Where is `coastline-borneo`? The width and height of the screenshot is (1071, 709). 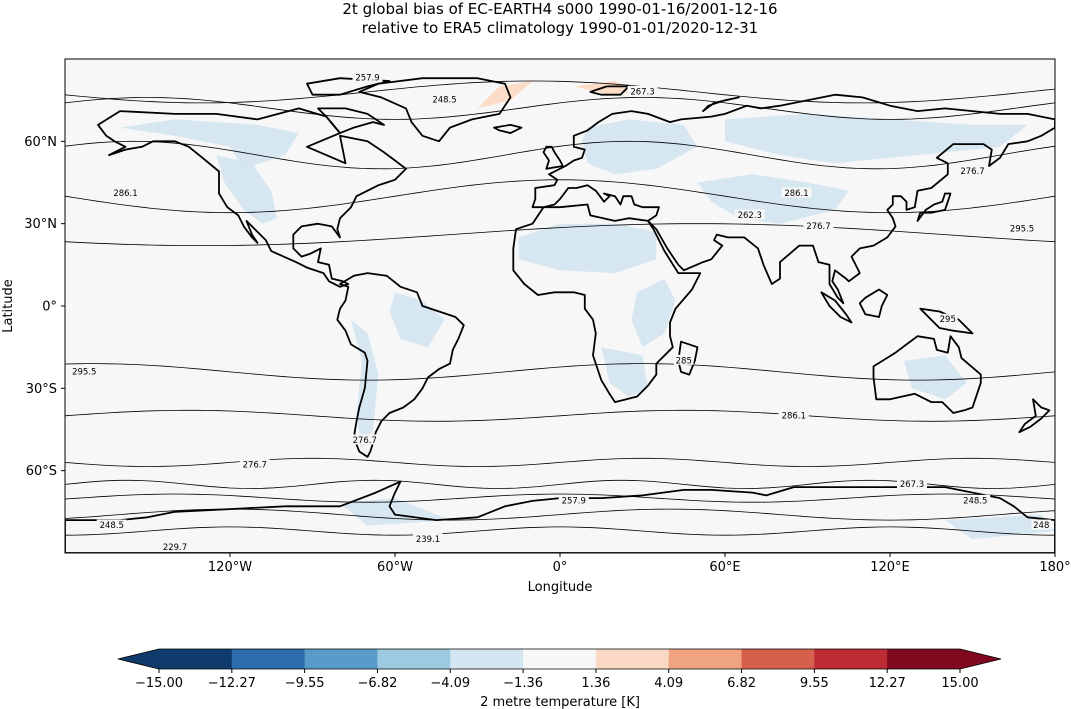 coastline-borneo is located at coordinates (873, 303).